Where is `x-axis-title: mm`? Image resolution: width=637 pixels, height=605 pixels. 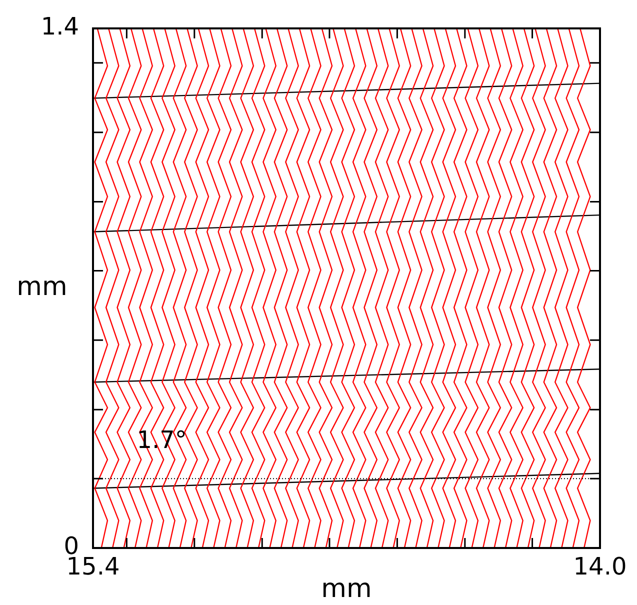 x-axis-title: mm is located at coordinates (346, 589).